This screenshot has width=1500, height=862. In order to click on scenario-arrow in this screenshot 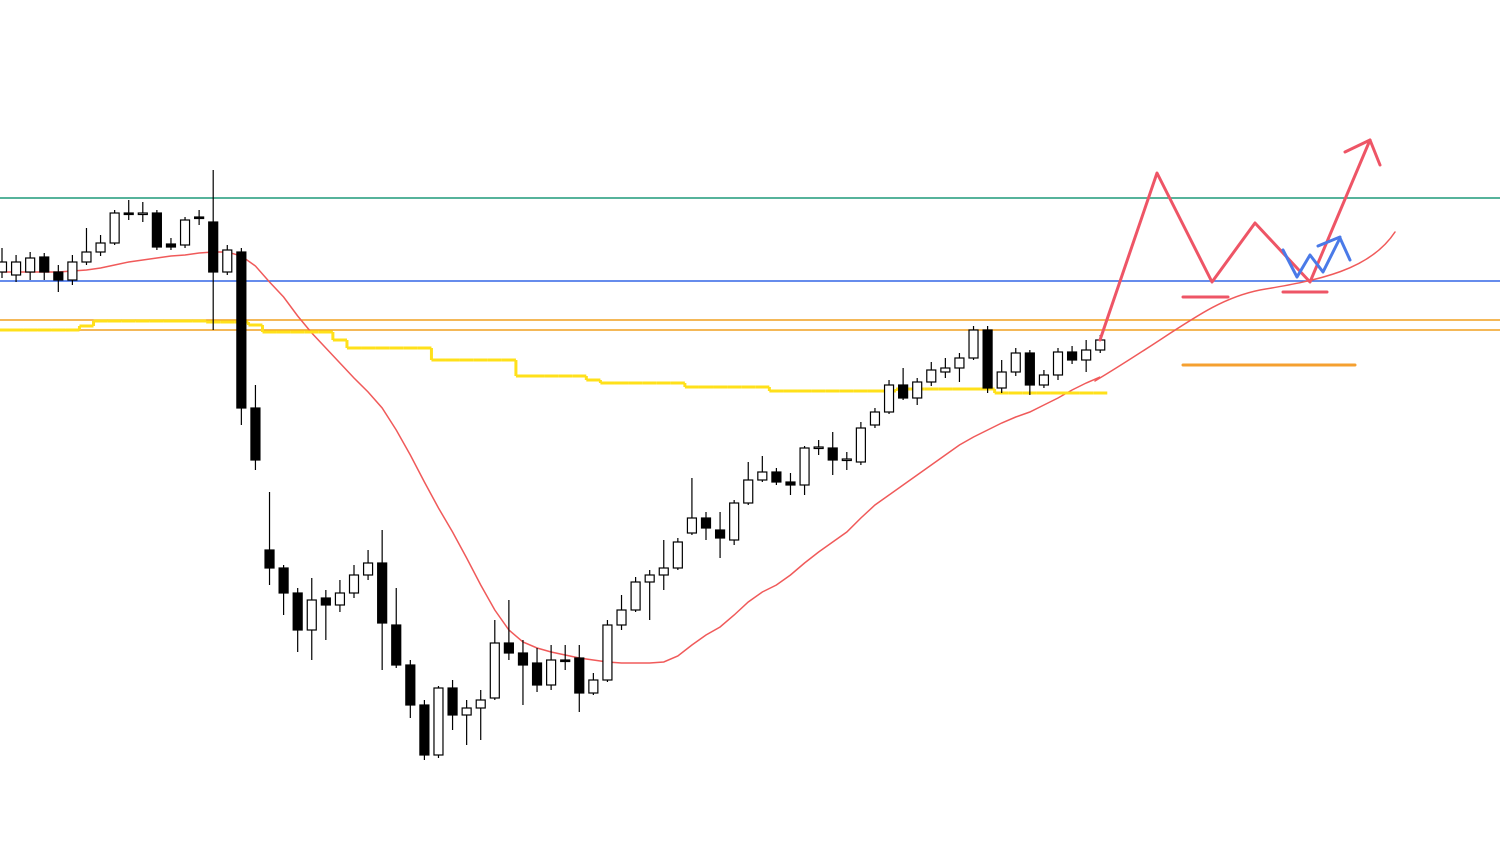, I will do `click(1235, 240)`.